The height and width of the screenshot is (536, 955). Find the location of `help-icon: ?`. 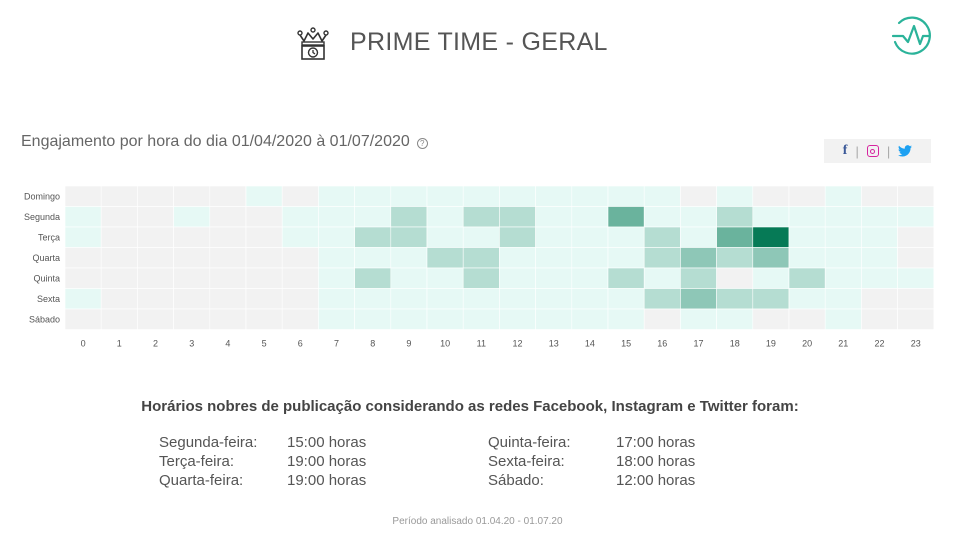

help-icon: ? is located at coordinates (422, 143).